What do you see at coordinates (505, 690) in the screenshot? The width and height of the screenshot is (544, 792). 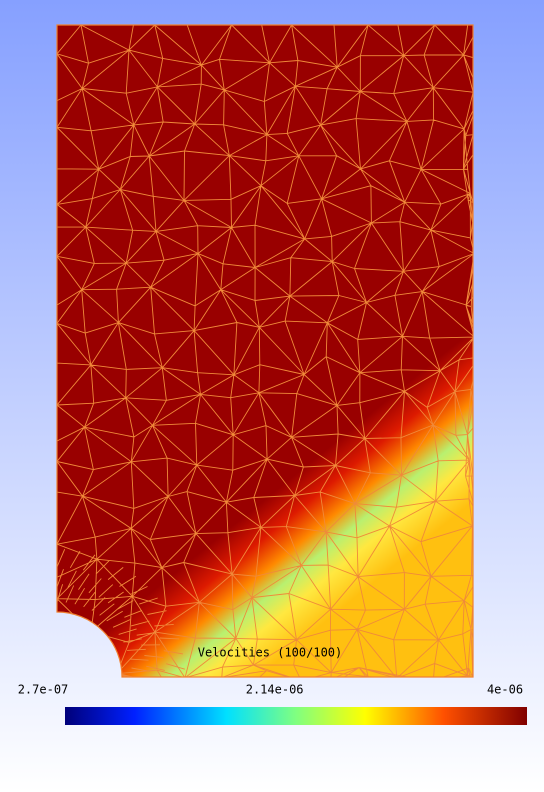 I see `colorbar-label: 4e-06` at bounding box center [505, 690].